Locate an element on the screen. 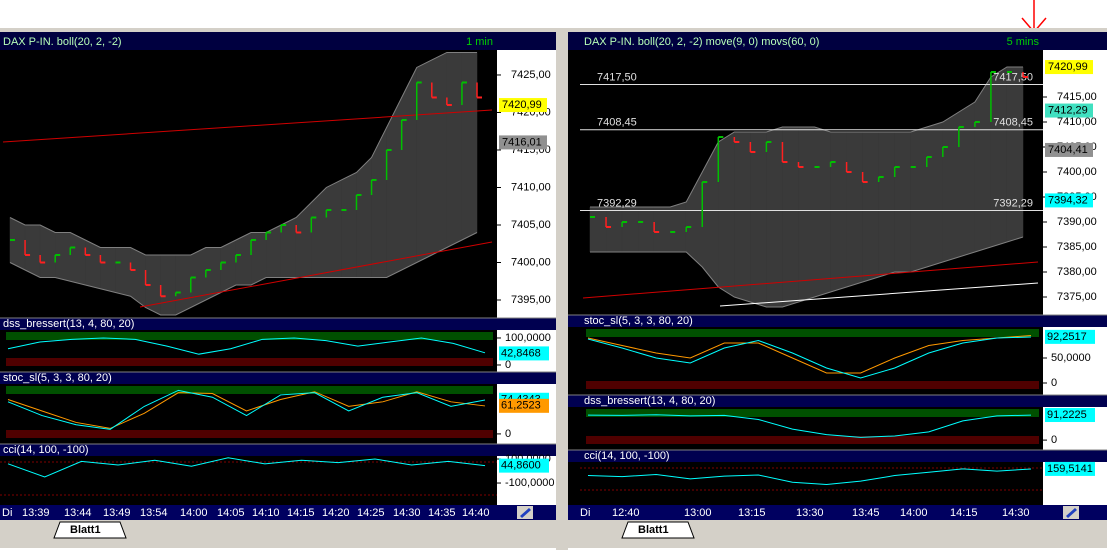  value-marker-label: 42,8468 is located at coordinates (521, 353).